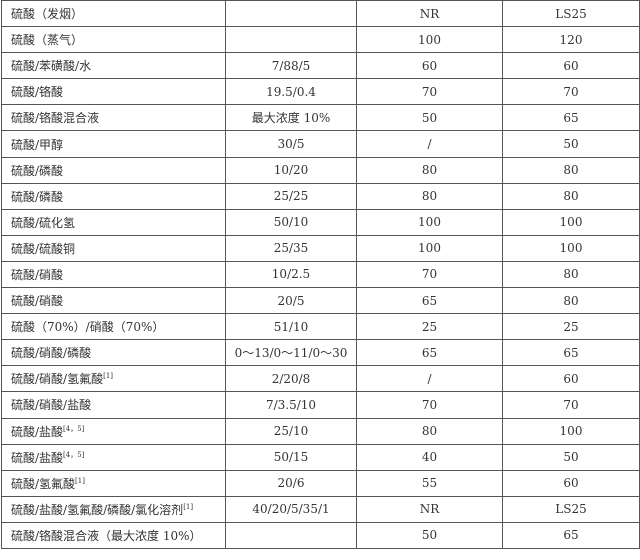  I want to click on ratio-cell-text: 50/10, so click(291, 222).